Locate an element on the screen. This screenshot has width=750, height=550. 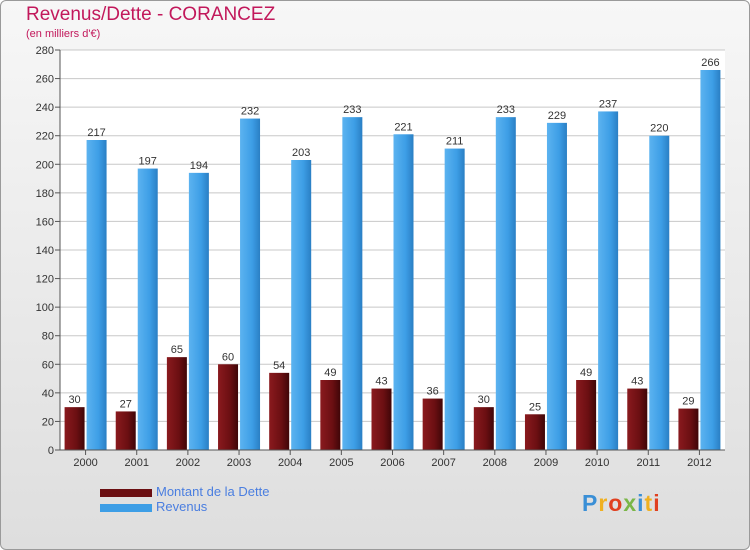
data-label: 221 is located at coordinates (403, 127).